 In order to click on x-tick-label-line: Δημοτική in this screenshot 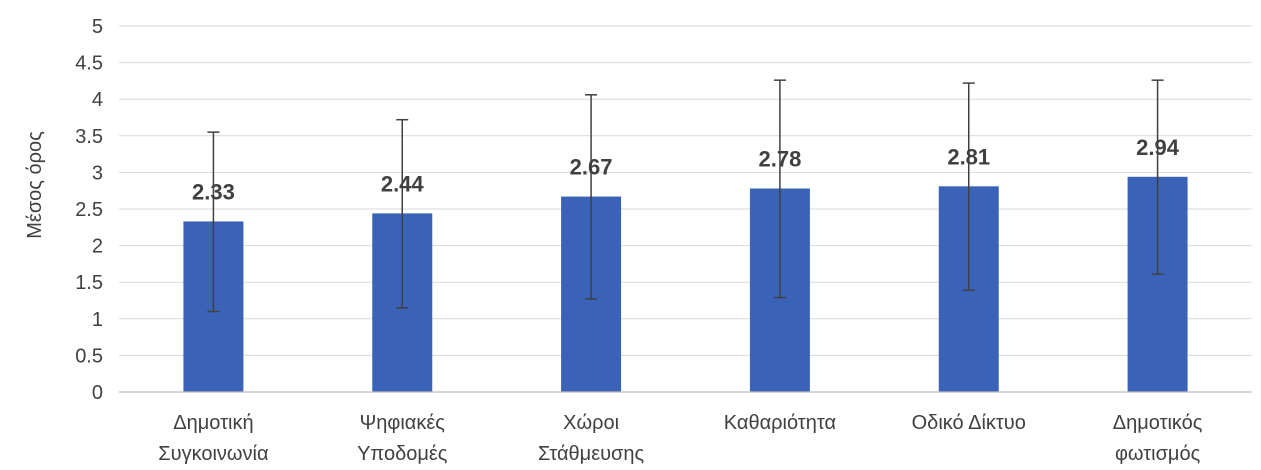, I will do `click(213, 423)`.